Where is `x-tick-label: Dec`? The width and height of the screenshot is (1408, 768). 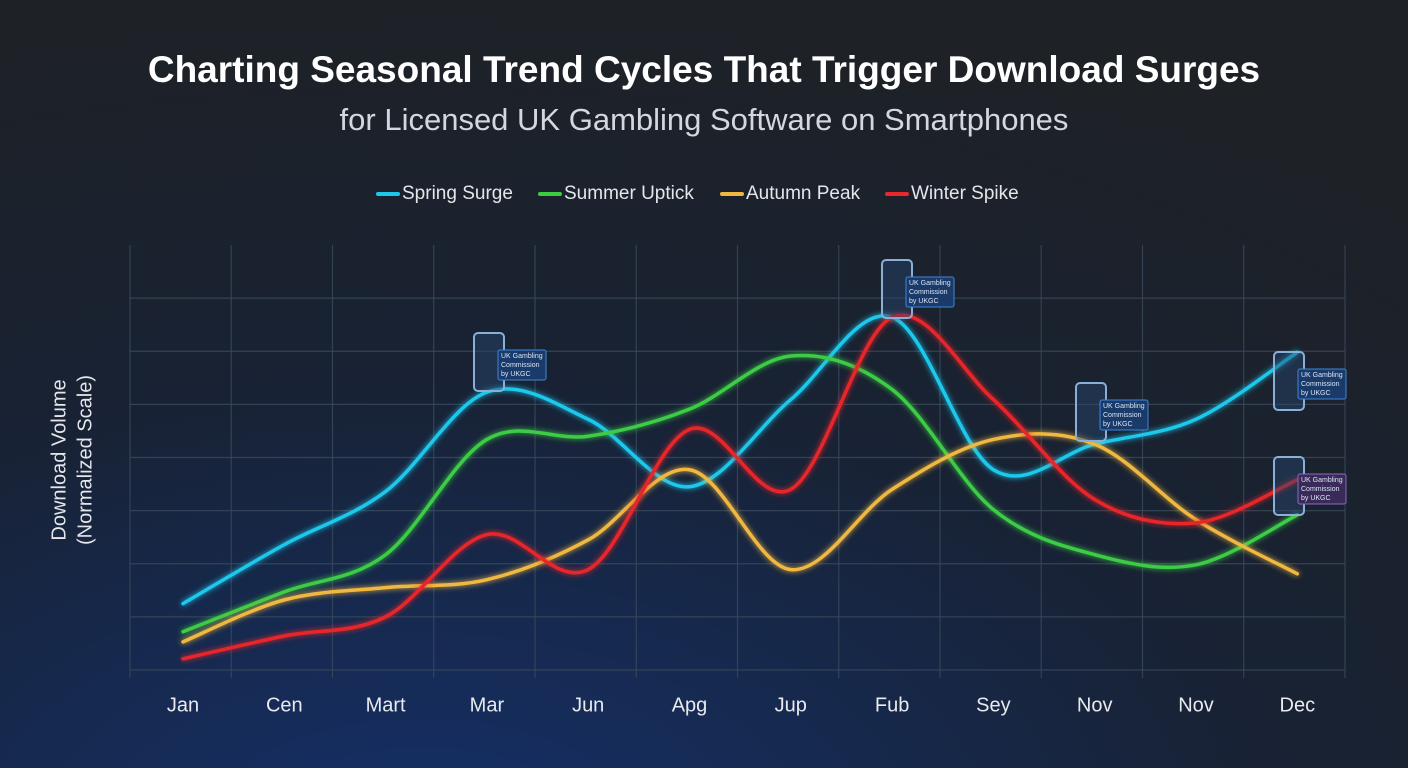 x-tick-label: Dec is located at coordinates (1298, 705).